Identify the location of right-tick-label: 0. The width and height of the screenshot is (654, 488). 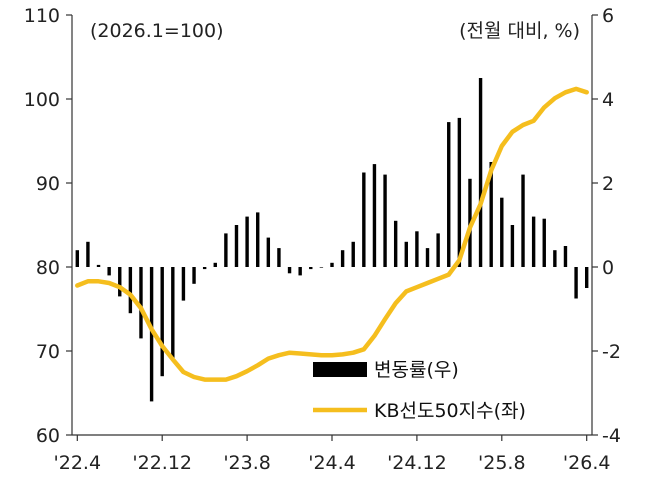
(608, 268).